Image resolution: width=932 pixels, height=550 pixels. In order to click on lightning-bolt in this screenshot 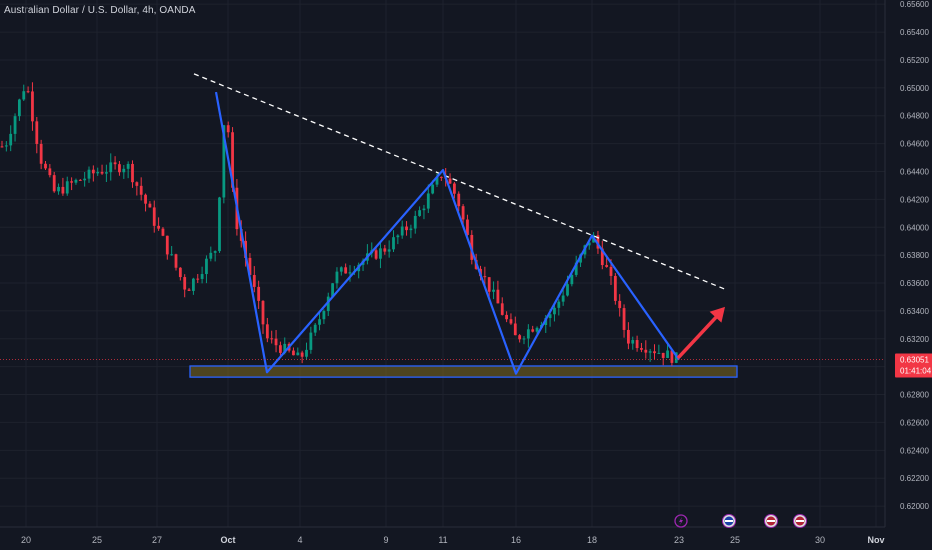, I will do `click(681, 521)`.